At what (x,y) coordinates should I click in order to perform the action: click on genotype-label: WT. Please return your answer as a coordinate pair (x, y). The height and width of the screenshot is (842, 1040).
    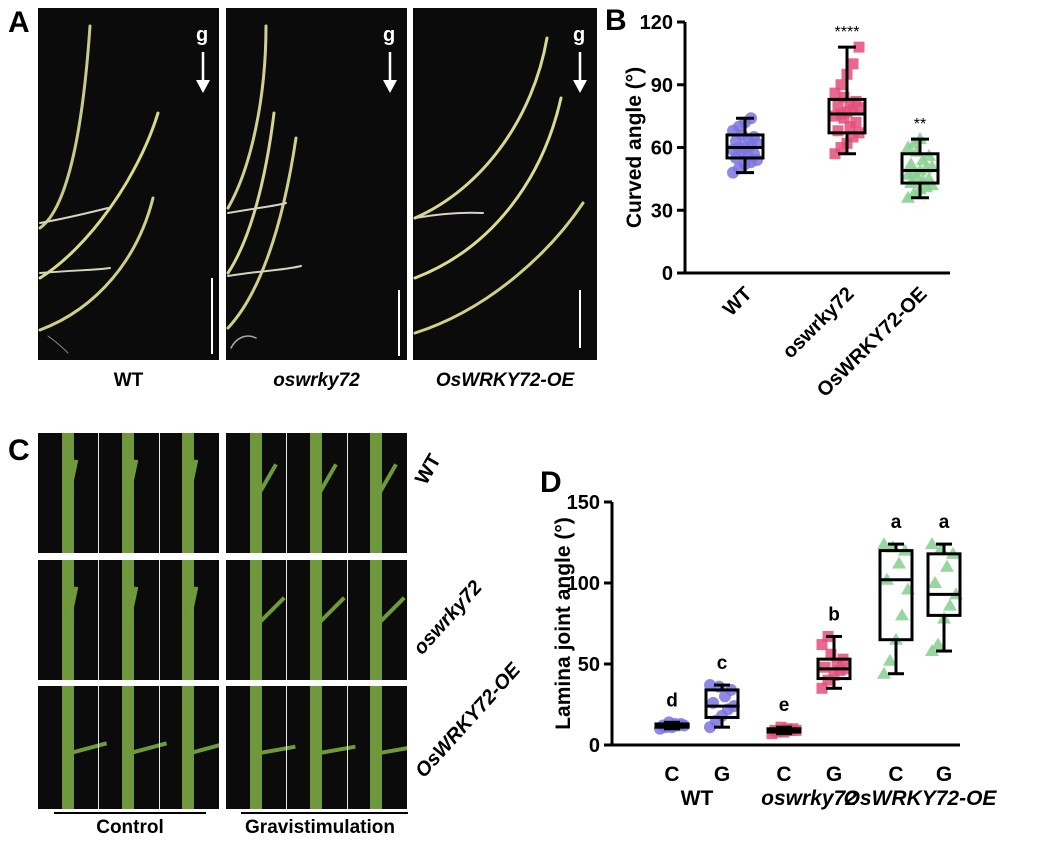
    Looking at the image, I should click on (697, 798).